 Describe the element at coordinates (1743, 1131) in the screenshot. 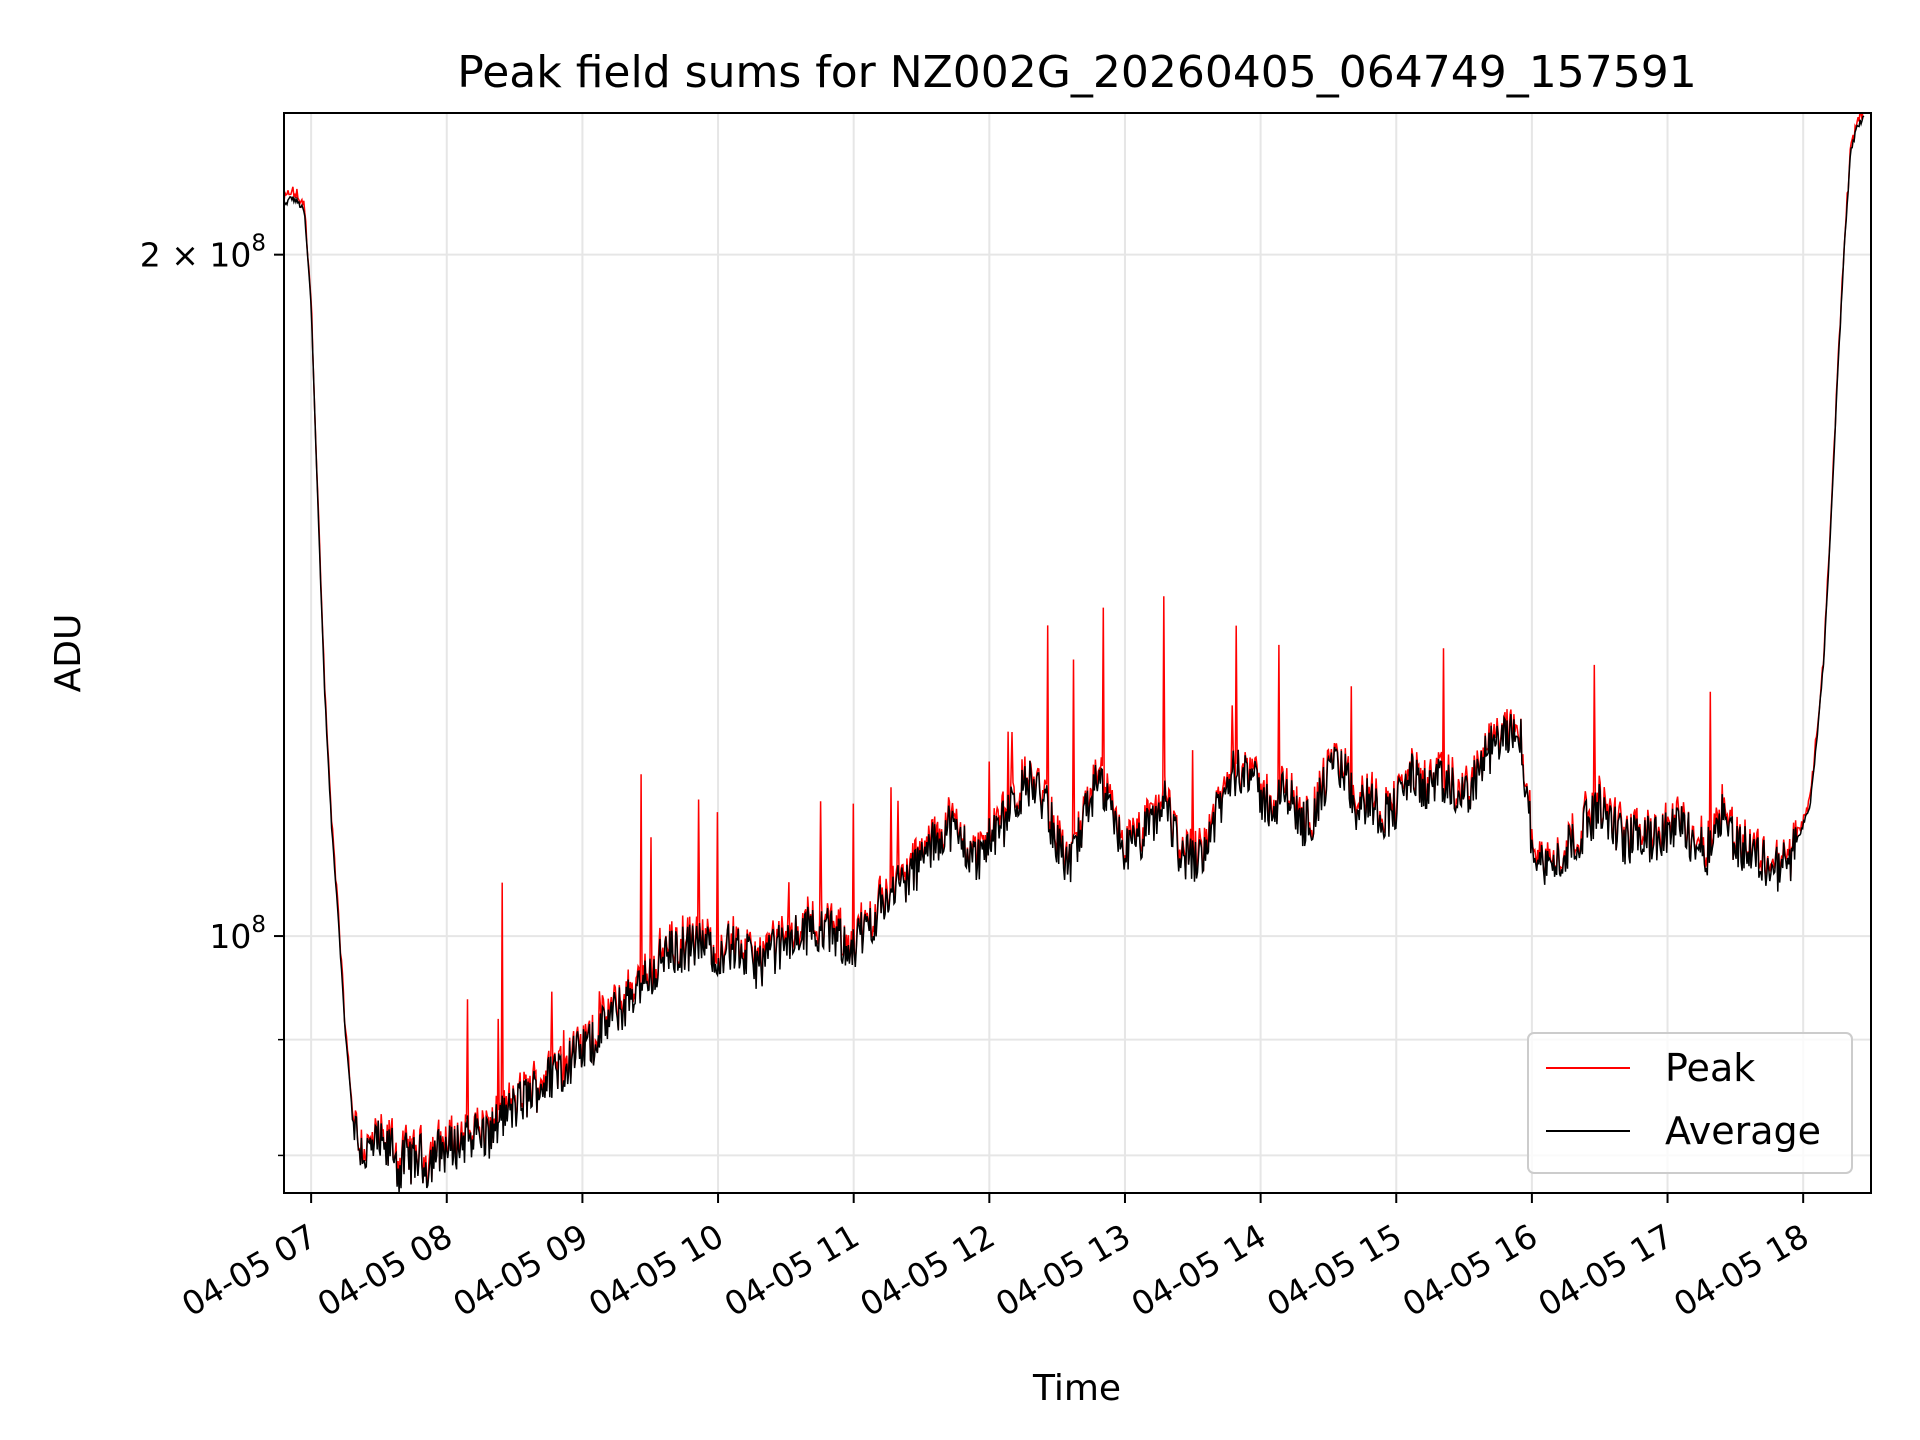

I see `legend-label-average: Average` at that location.